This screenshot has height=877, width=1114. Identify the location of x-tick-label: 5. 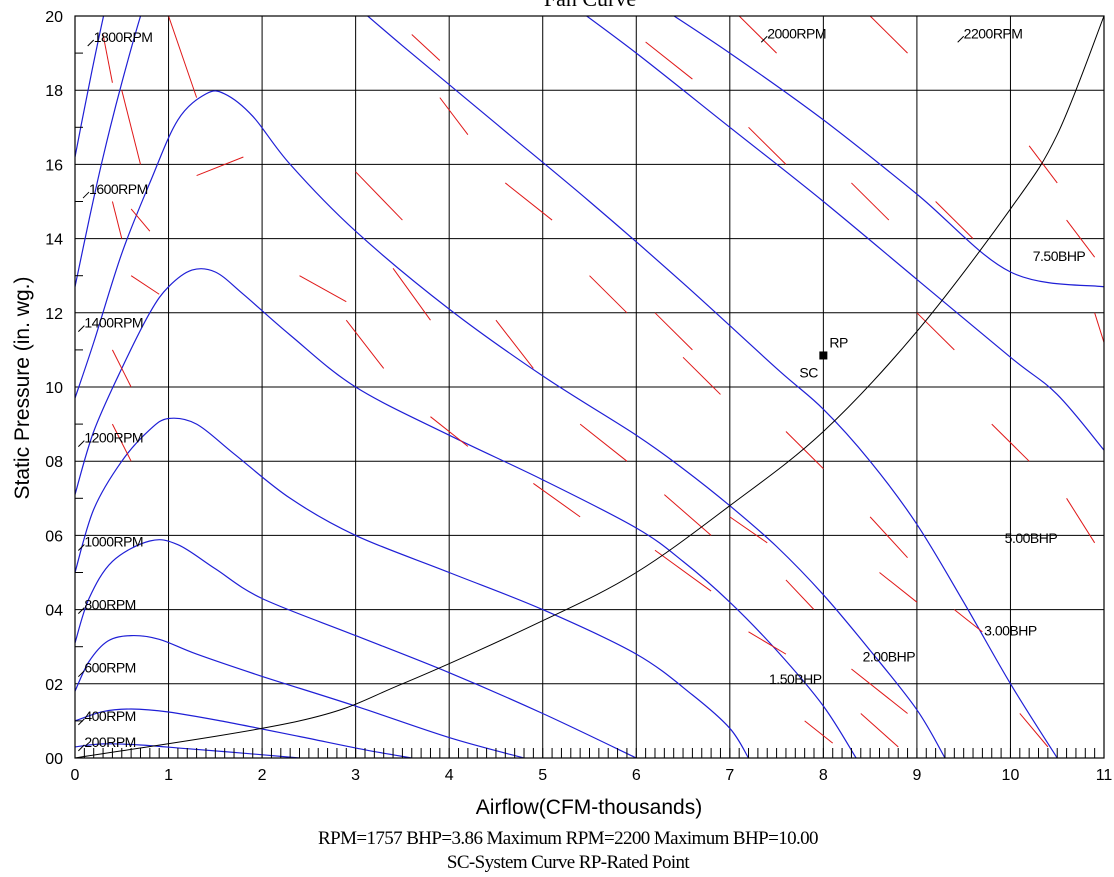
(542, 775).